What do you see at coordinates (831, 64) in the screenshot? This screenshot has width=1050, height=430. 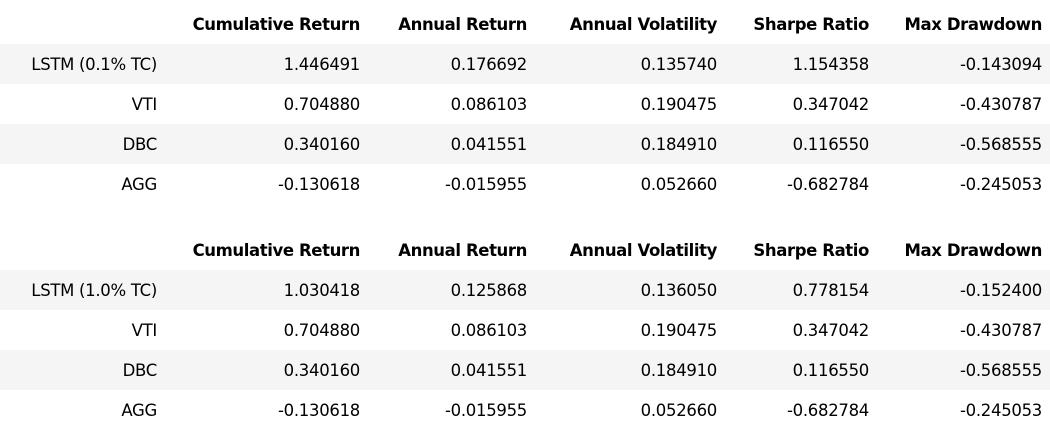 I see `cell-sharpe-ratio: 1.154358` at bounding box center [831, 64].